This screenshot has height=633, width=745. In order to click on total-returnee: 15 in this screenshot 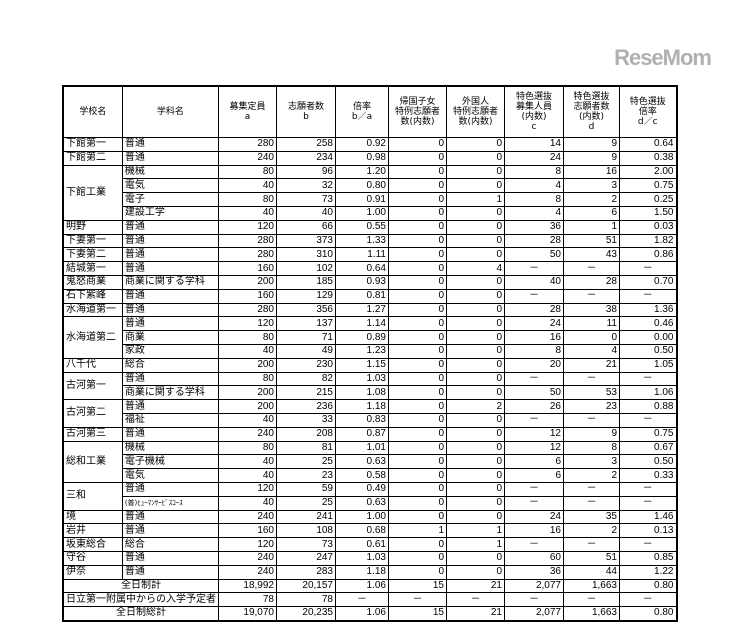, I will do `click(417, 586)`.